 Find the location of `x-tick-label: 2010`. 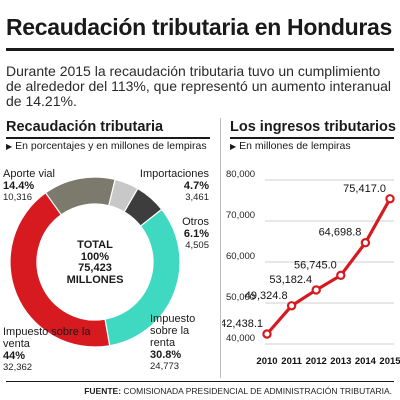

x-tick-label: 2010 is located at coordinates (266, 361).